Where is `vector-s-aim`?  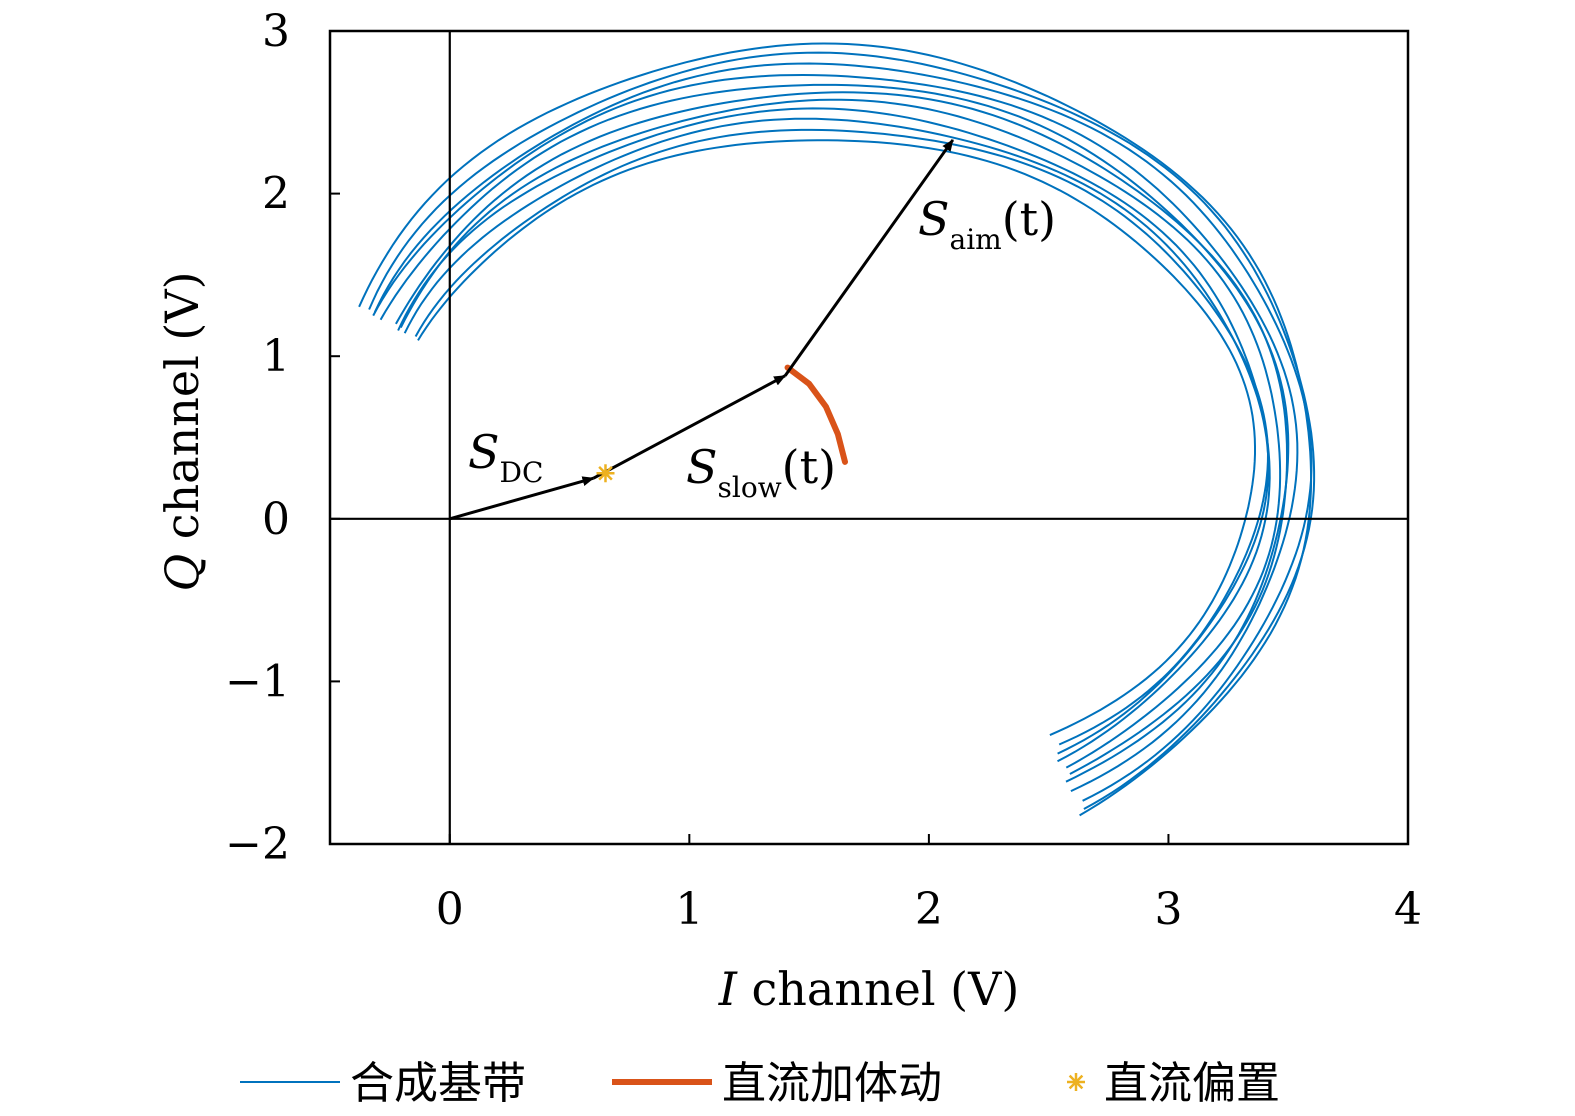 vector-s-aim is located at coordinates (869, 258).